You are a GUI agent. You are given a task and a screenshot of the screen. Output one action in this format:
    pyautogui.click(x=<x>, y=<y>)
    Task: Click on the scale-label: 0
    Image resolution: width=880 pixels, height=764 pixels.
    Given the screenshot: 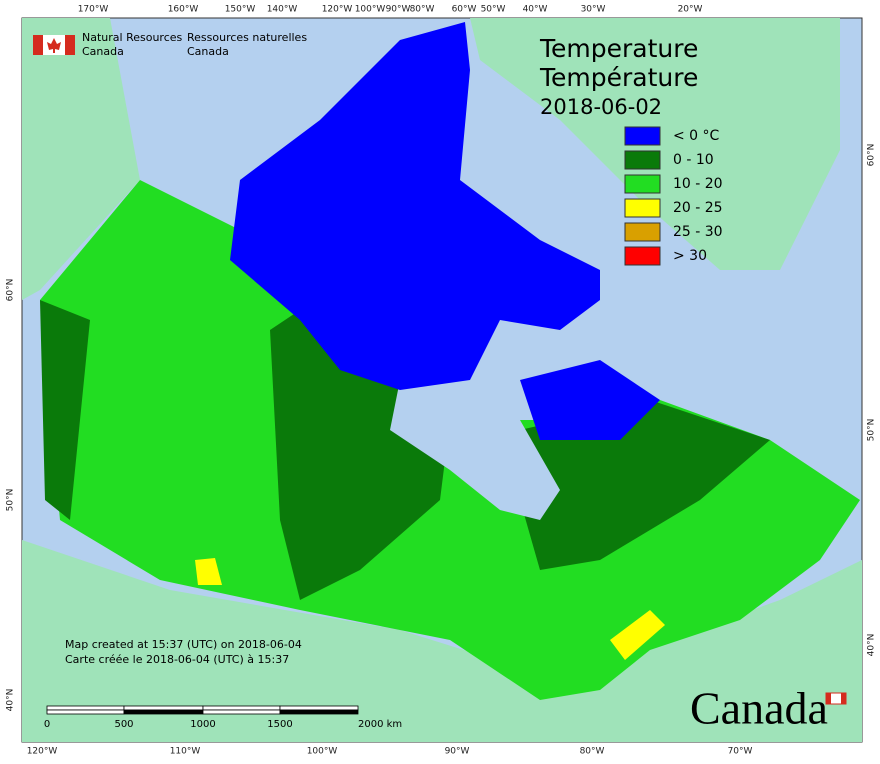 What is the action you would take?
    pyautogui.click(x=47, y=724)
    